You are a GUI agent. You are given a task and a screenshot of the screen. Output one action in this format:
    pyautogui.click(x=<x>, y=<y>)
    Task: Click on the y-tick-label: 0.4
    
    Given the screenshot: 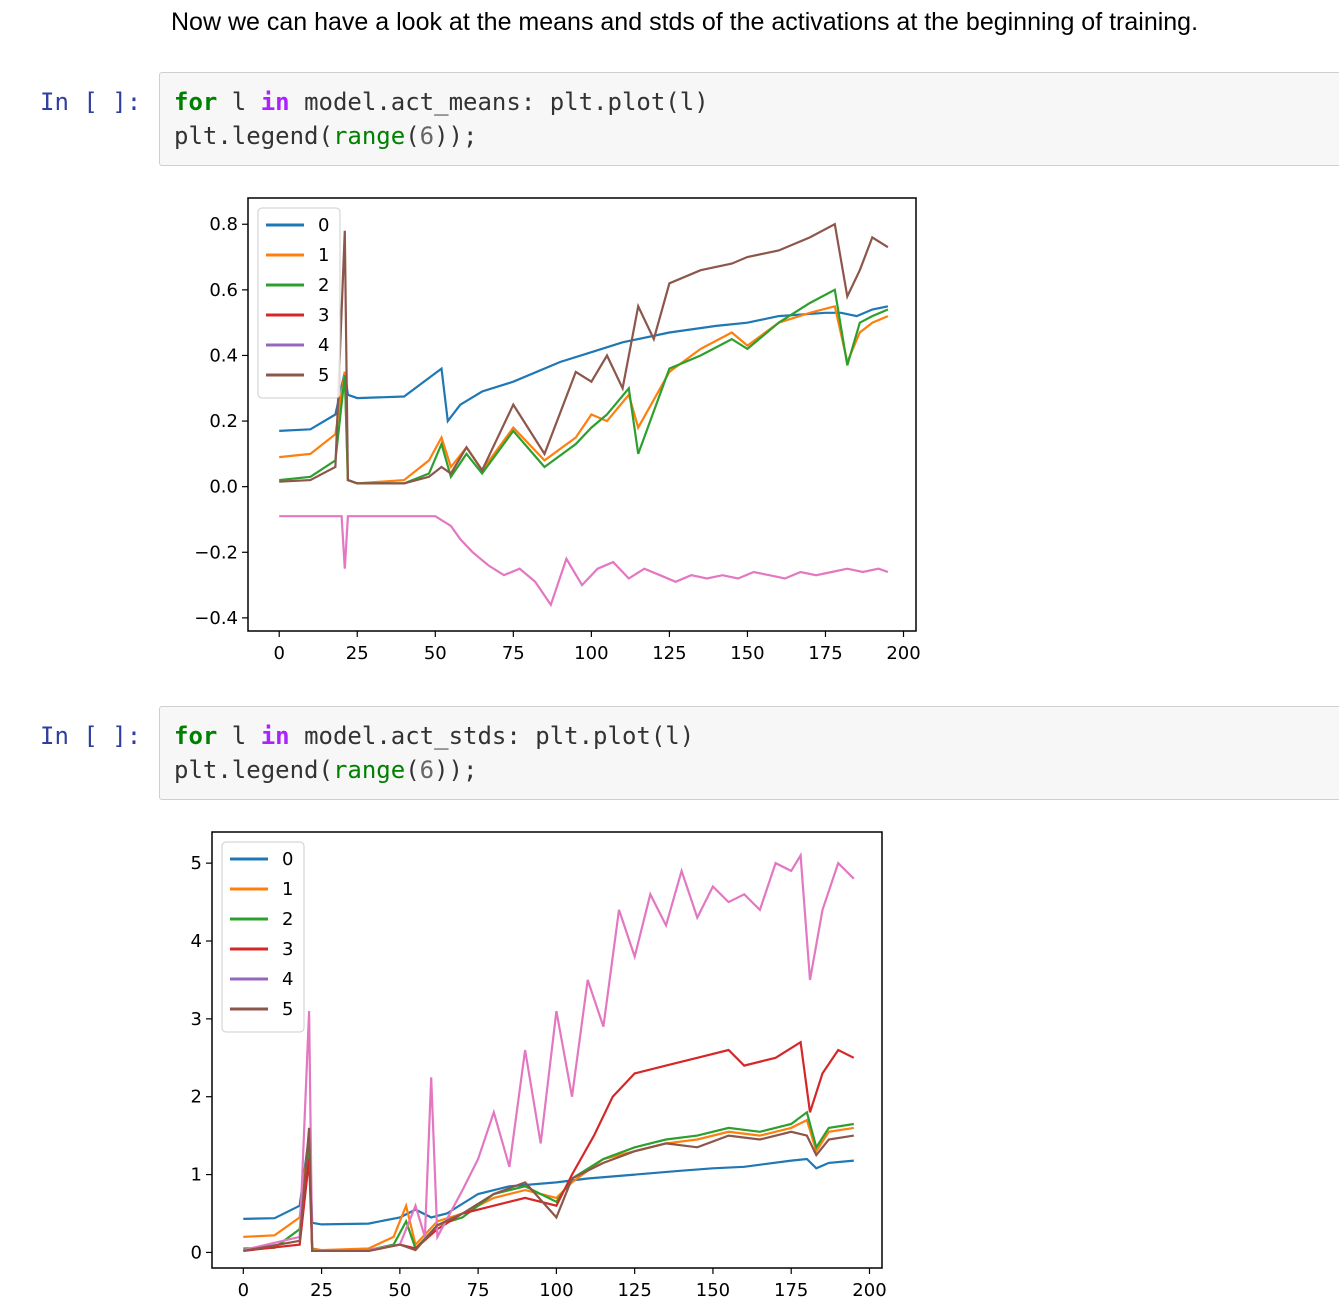 What is the action you would take?
    pyautogui.click(x=223, y=355)
    